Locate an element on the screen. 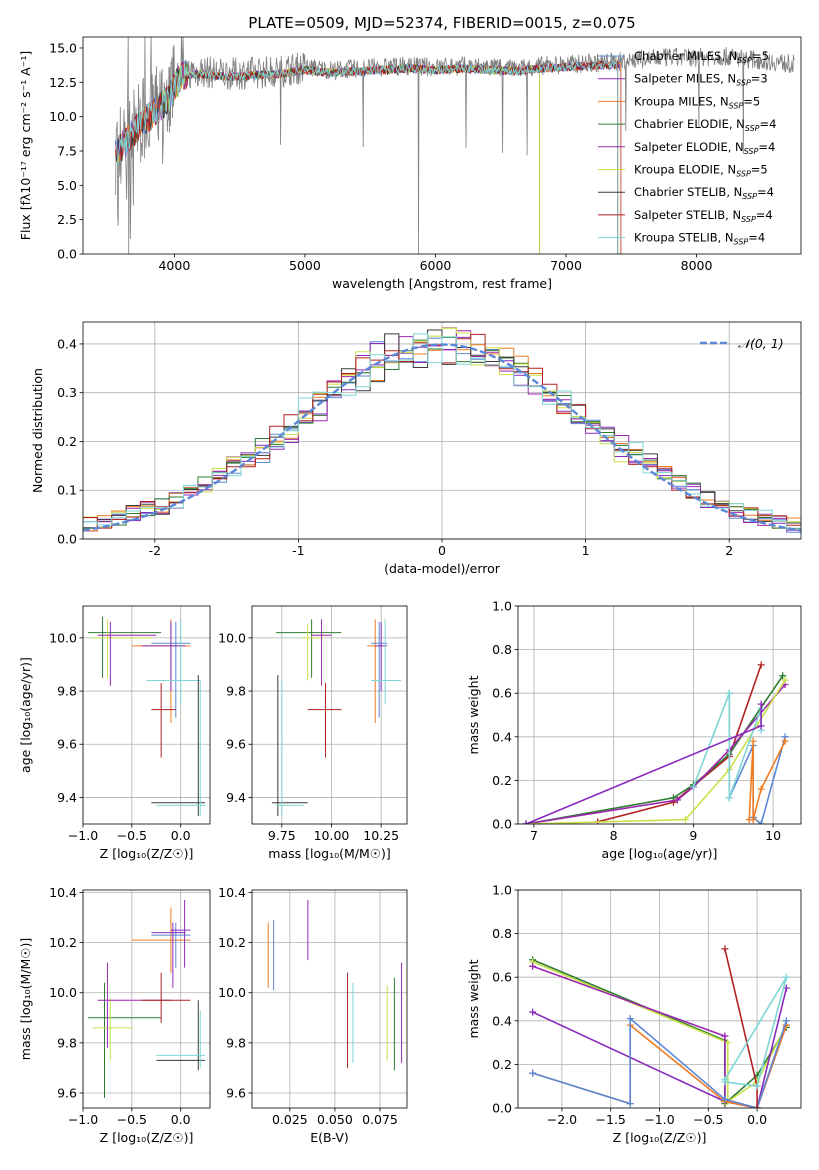 This screenshot has width=819, height=1170. legend-label: Kroupa ELODIE, N is located at coordinates (685, 170).